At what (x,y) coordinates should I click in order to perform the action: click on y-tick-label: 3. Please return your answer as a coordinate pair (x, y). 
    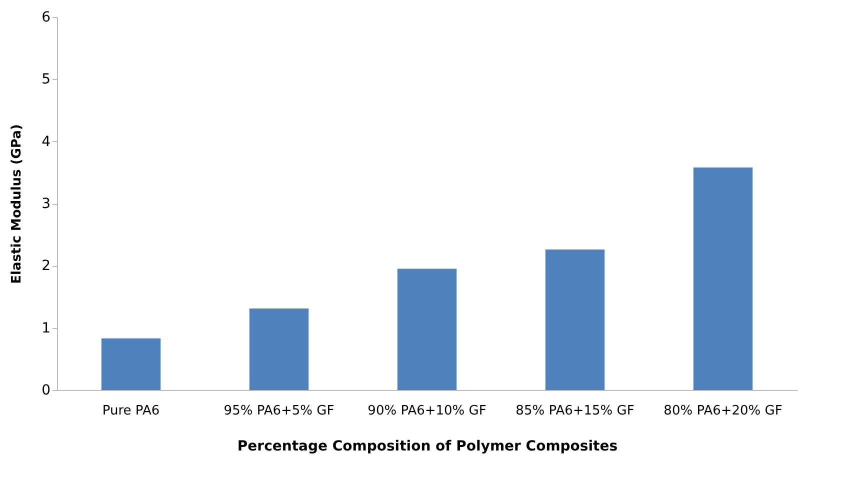
    Looking at the image, I should click on (46, 204).